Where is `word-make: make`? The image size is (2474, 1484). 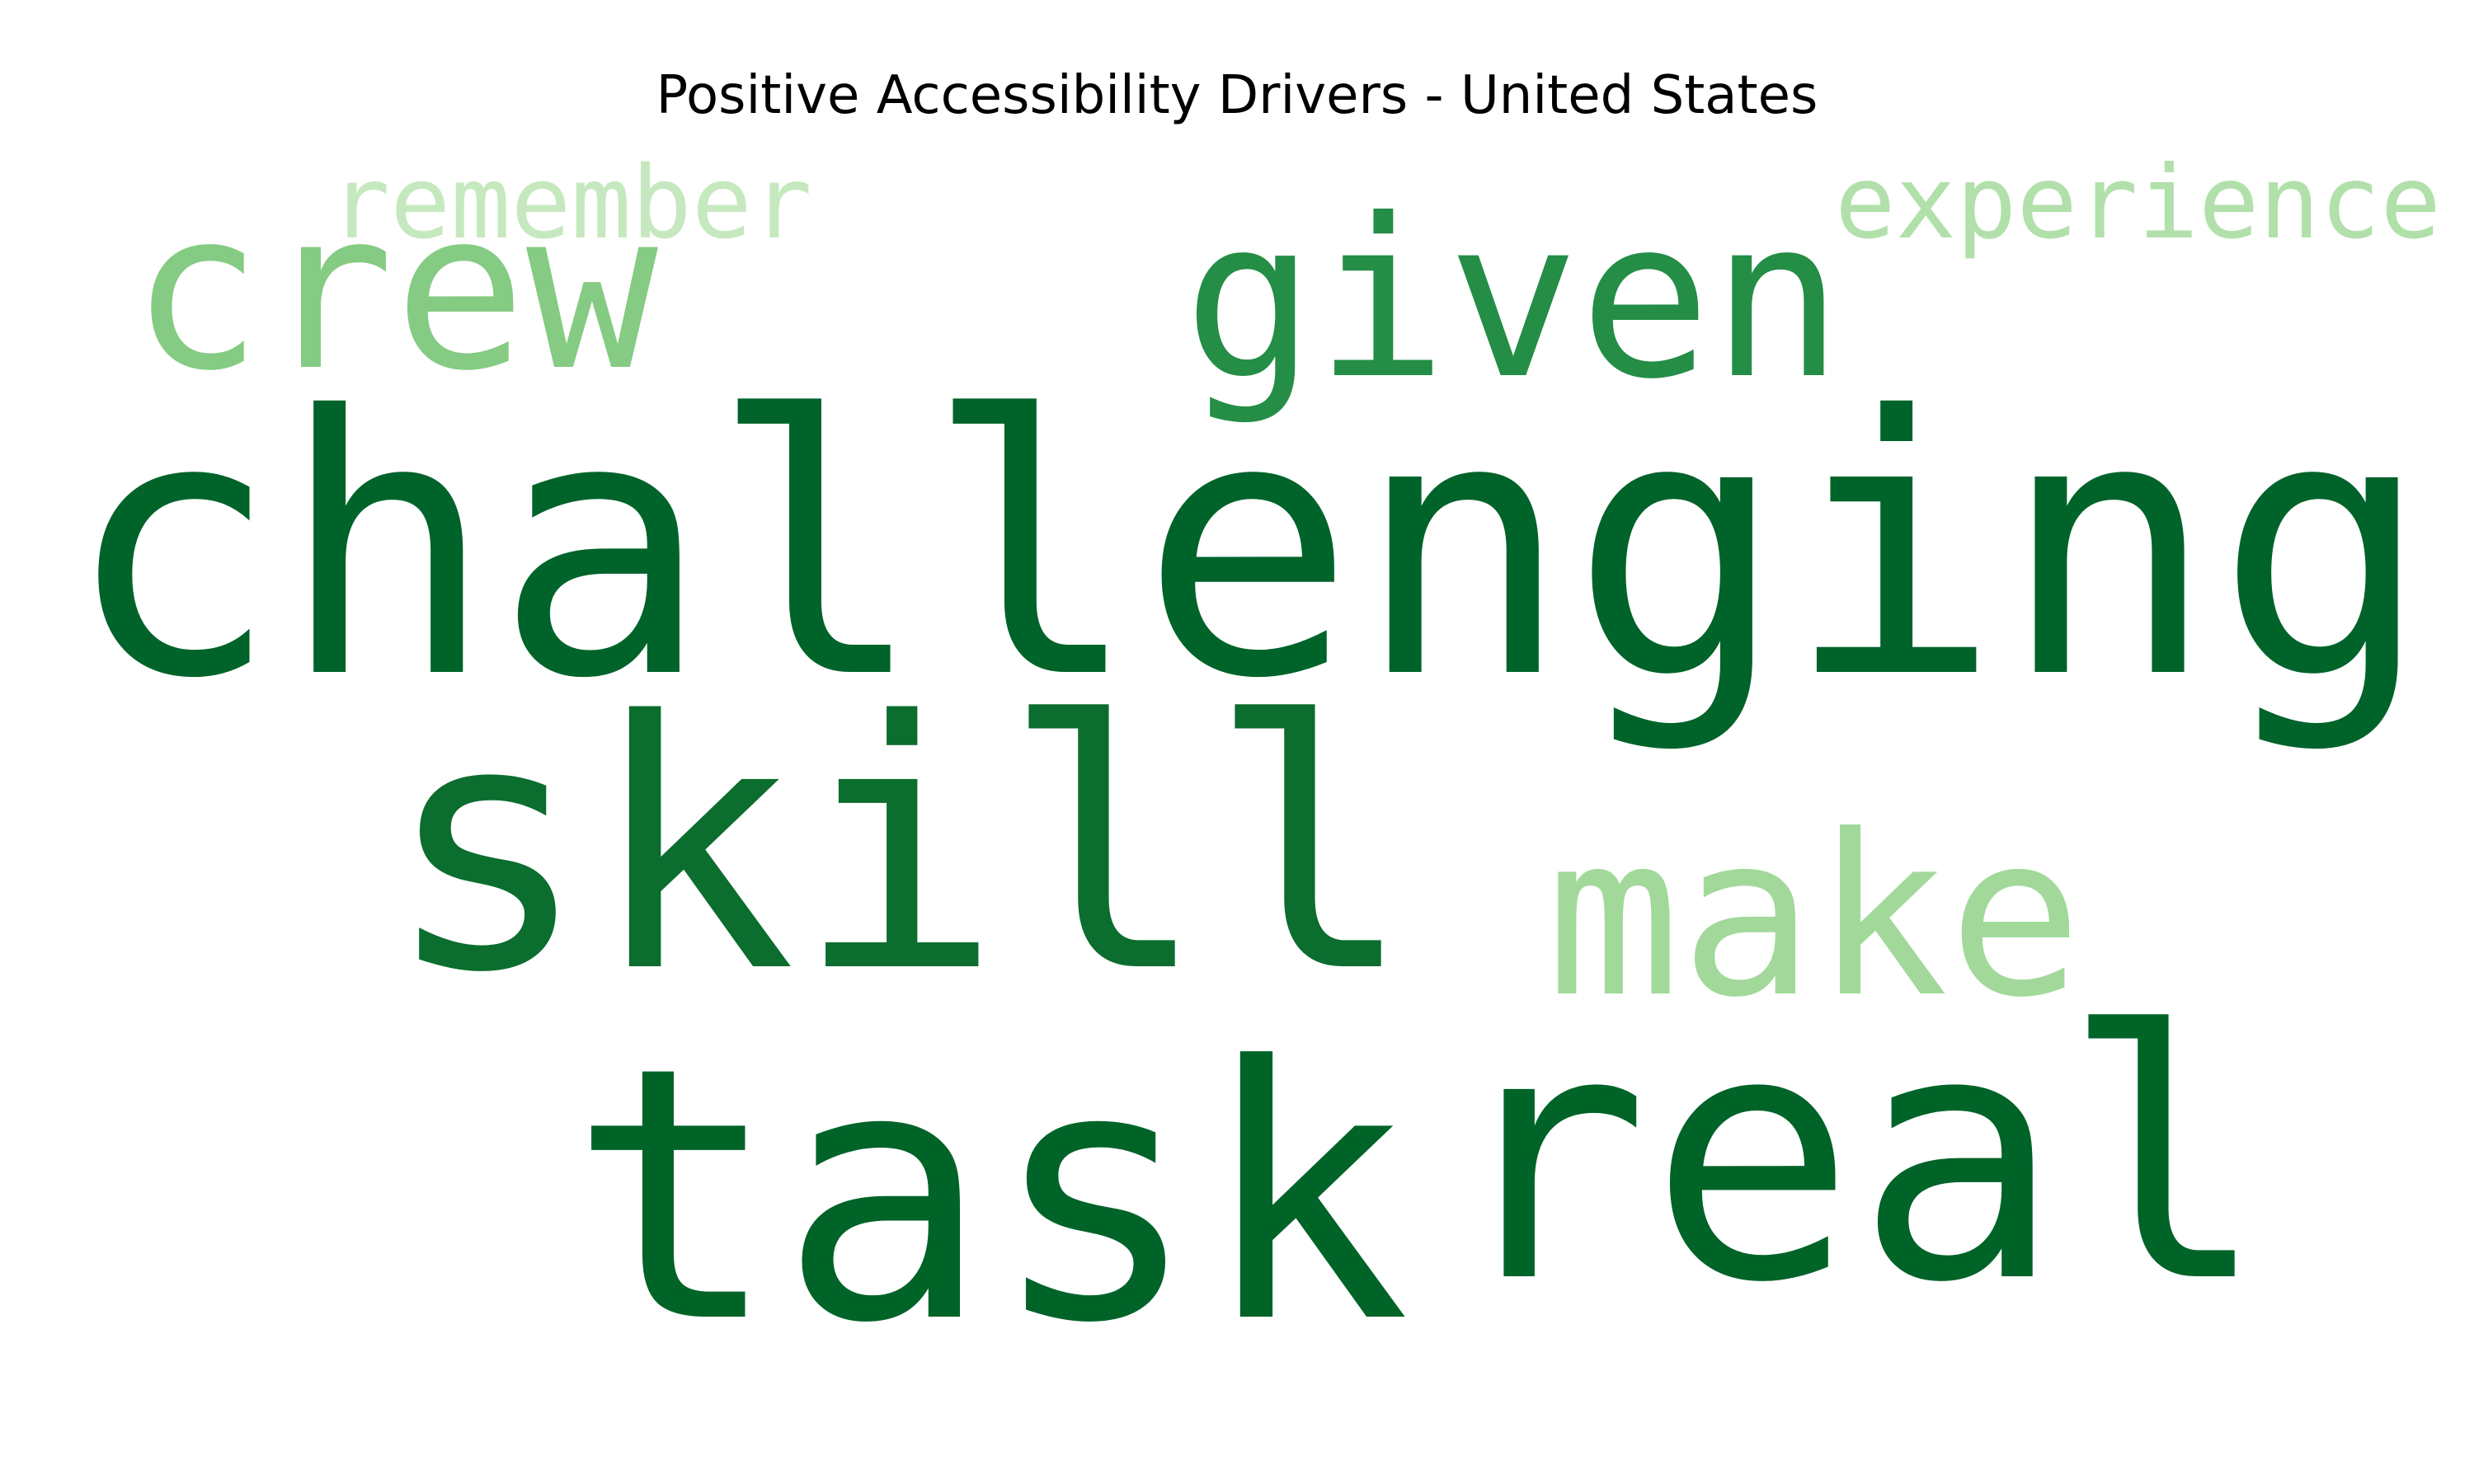 word-make: make is located at coordinates (1814, 916).